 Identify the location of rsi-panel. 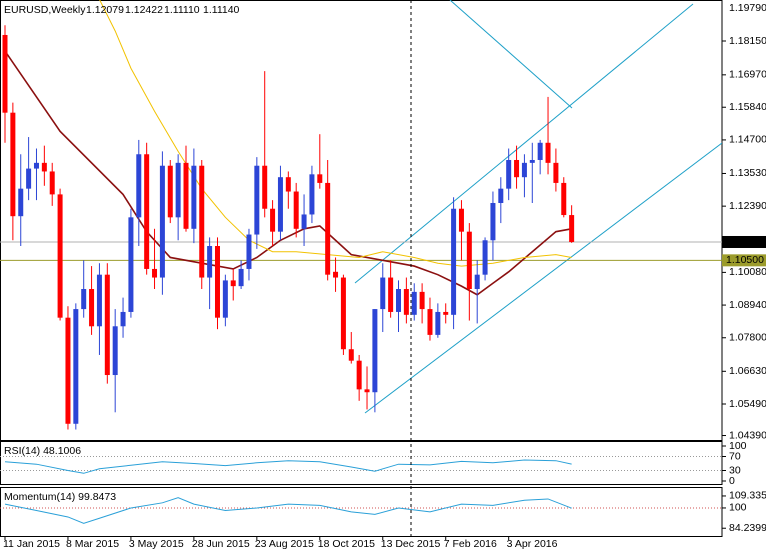
(361, 463).